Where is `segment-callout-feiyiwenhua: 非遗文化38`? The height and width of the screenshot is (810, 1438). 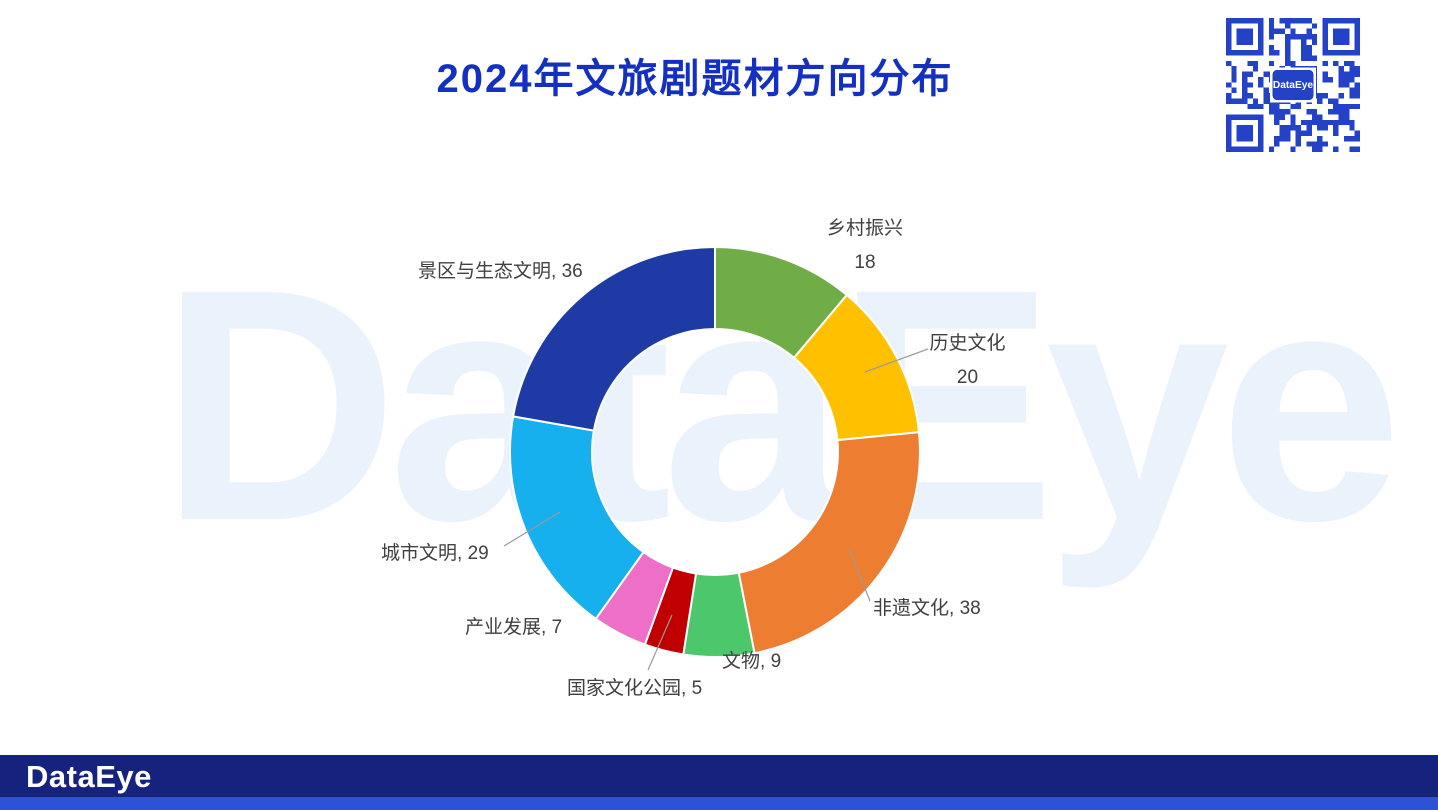 segment-callout-feiyiwenhua: 非遗文化38 is located at coordinates (927, 606).